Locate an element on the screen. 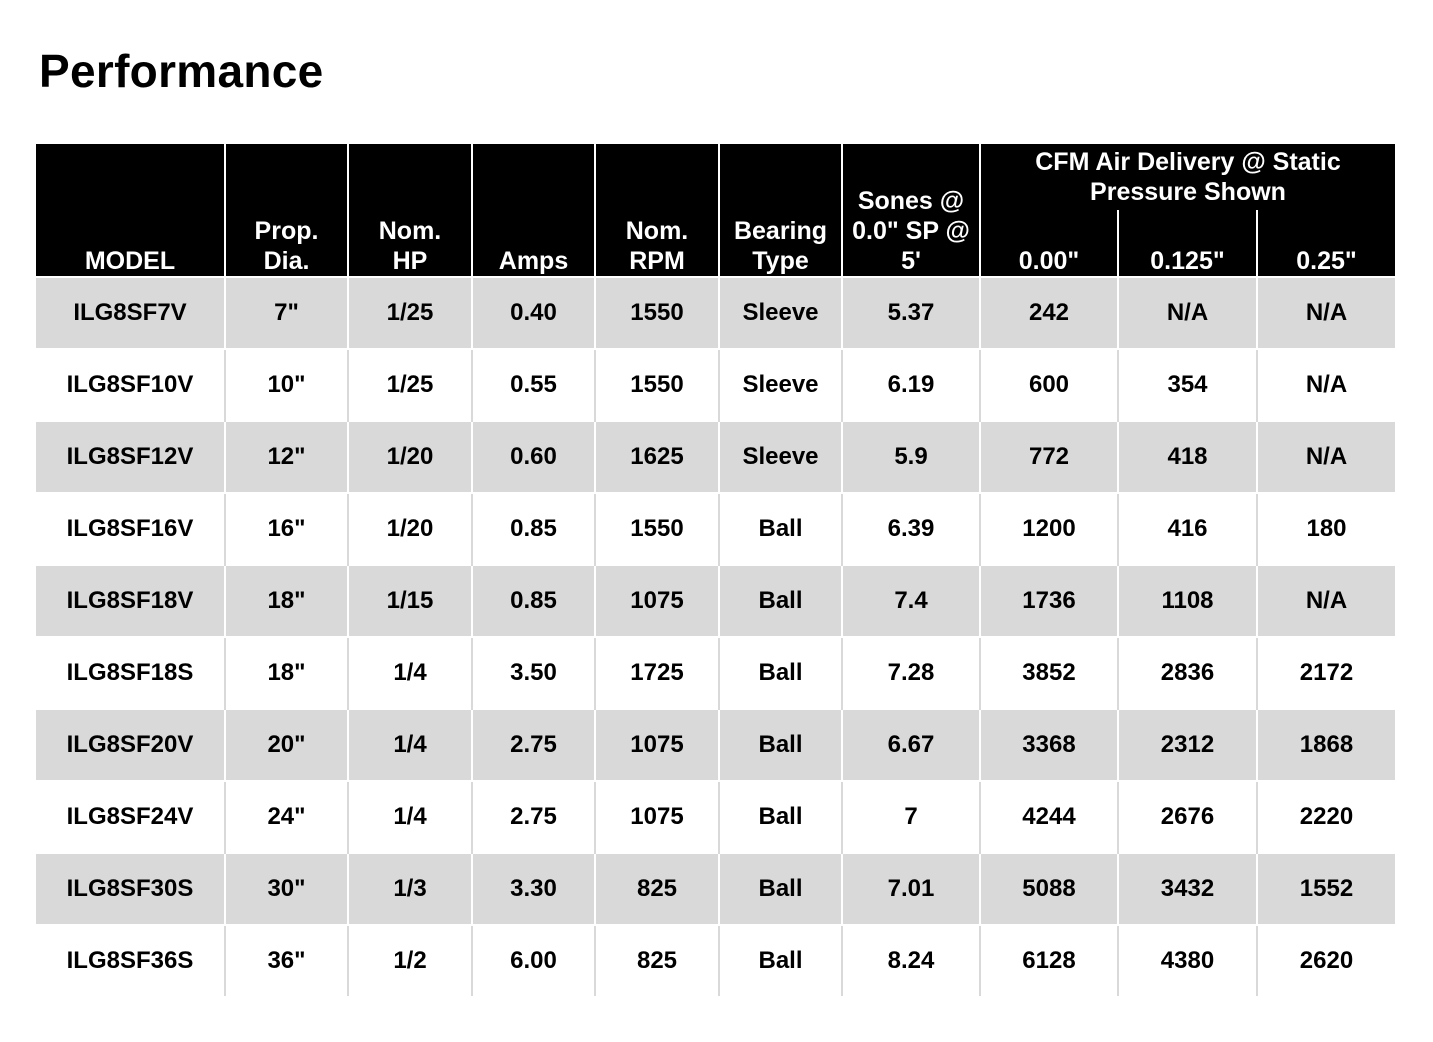  table-row: ILG8SF24V 24" 1/4 2.75 1075 Ball 7 4244 2676 2220 is located at coordinates (715, 816).